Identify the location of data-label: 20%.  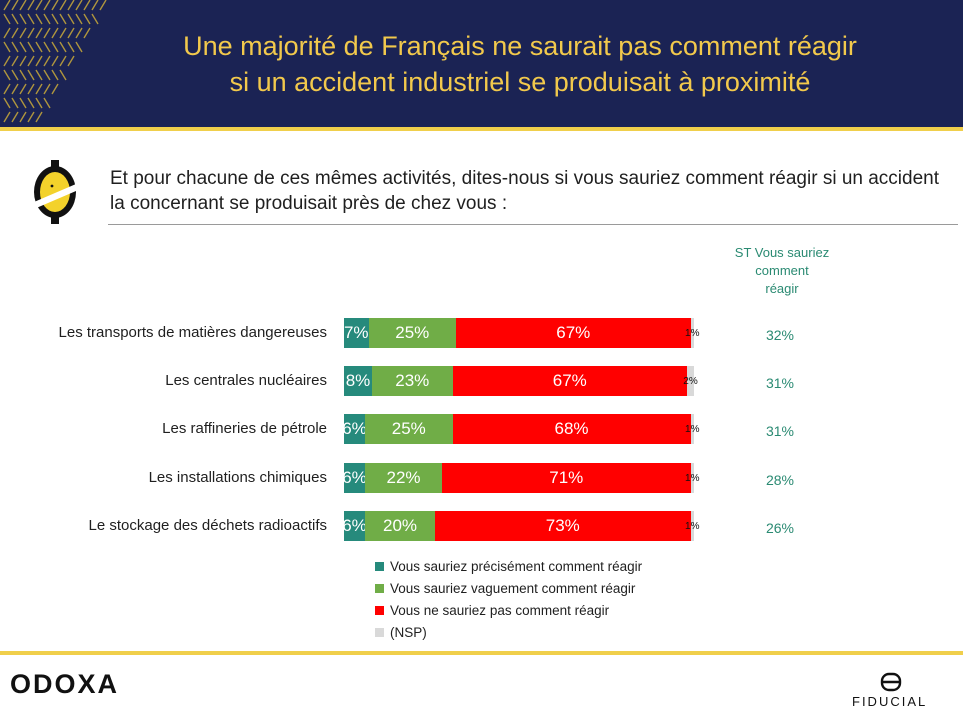
(400, 525).